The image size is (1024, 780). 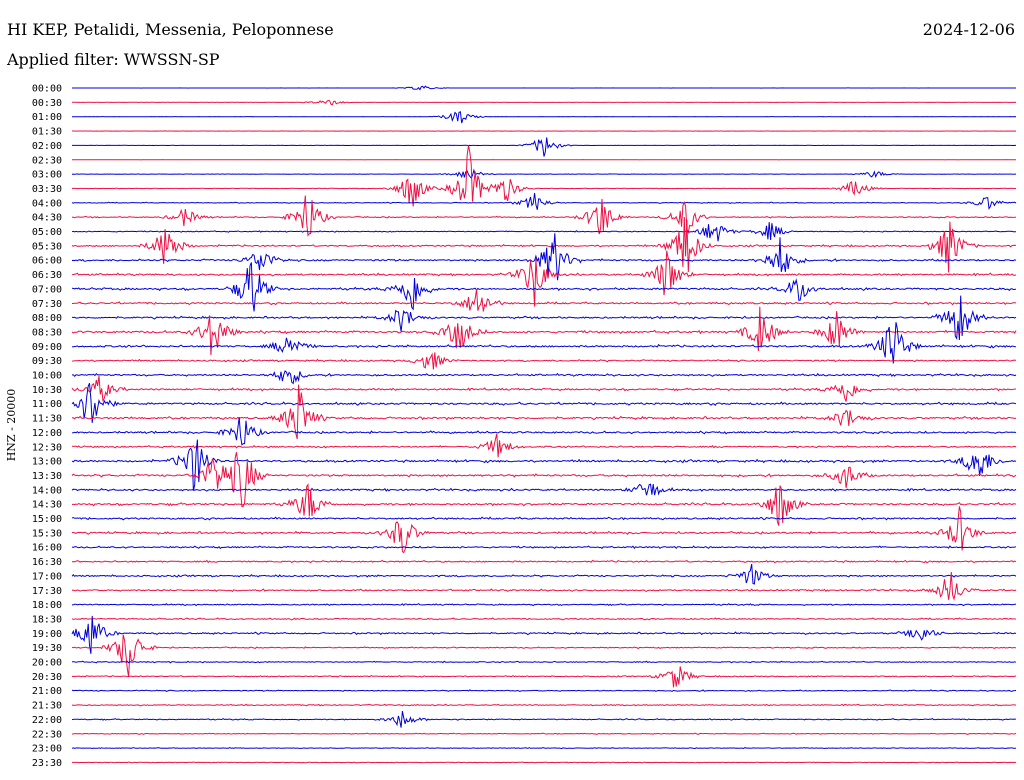 I want to click on row-time-label: 00:30, so click(x=47, y=103).